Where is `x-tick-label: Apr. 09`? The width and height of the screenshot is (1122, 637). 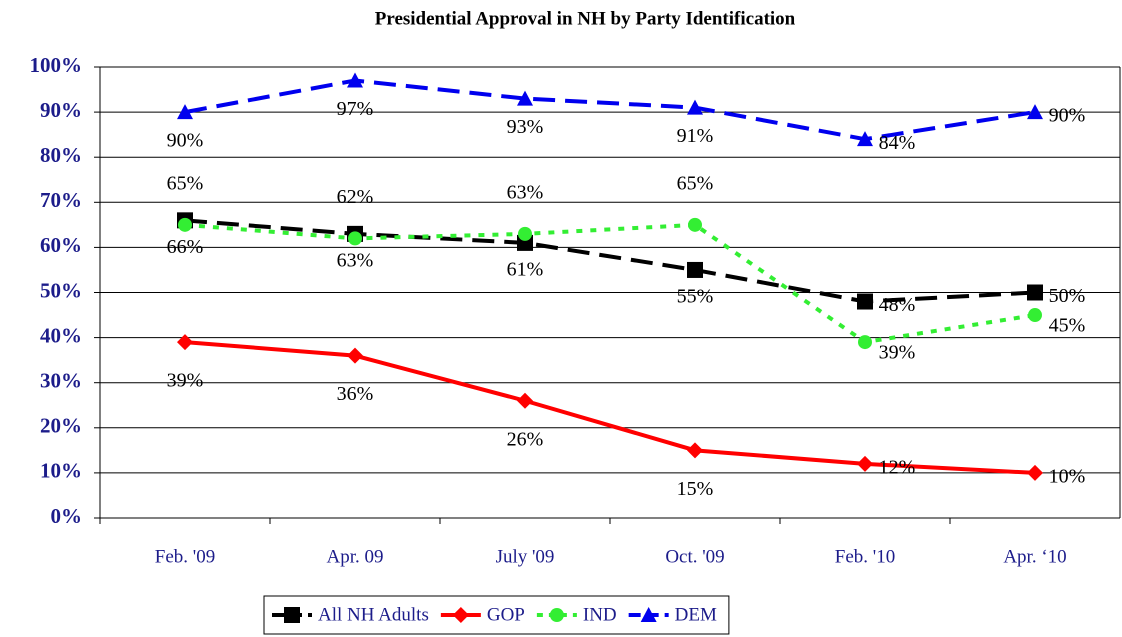
x-tick-label: Apr. 09 is located at coordinates (355, 556).